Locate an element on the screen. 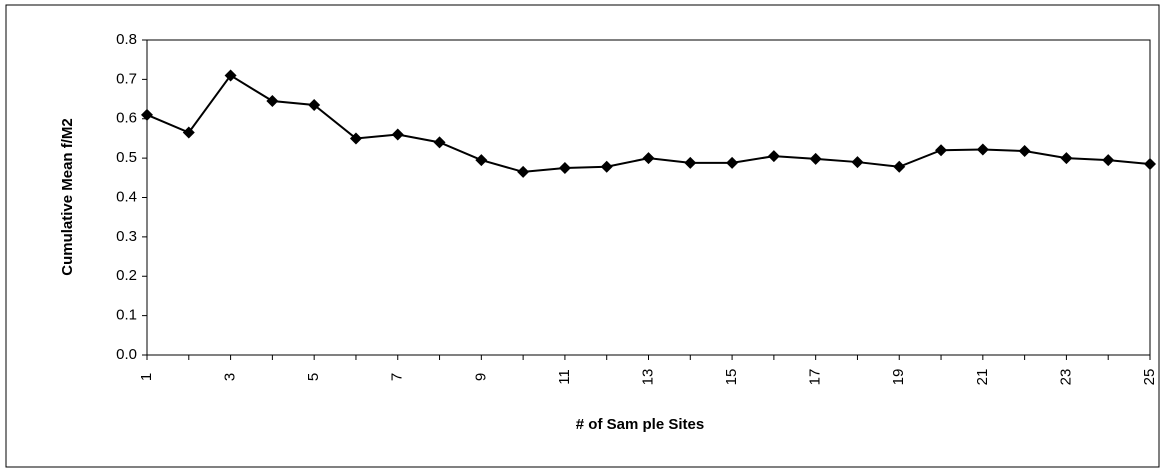  x-tick-label: 17 is located at coordinates (815, 377).